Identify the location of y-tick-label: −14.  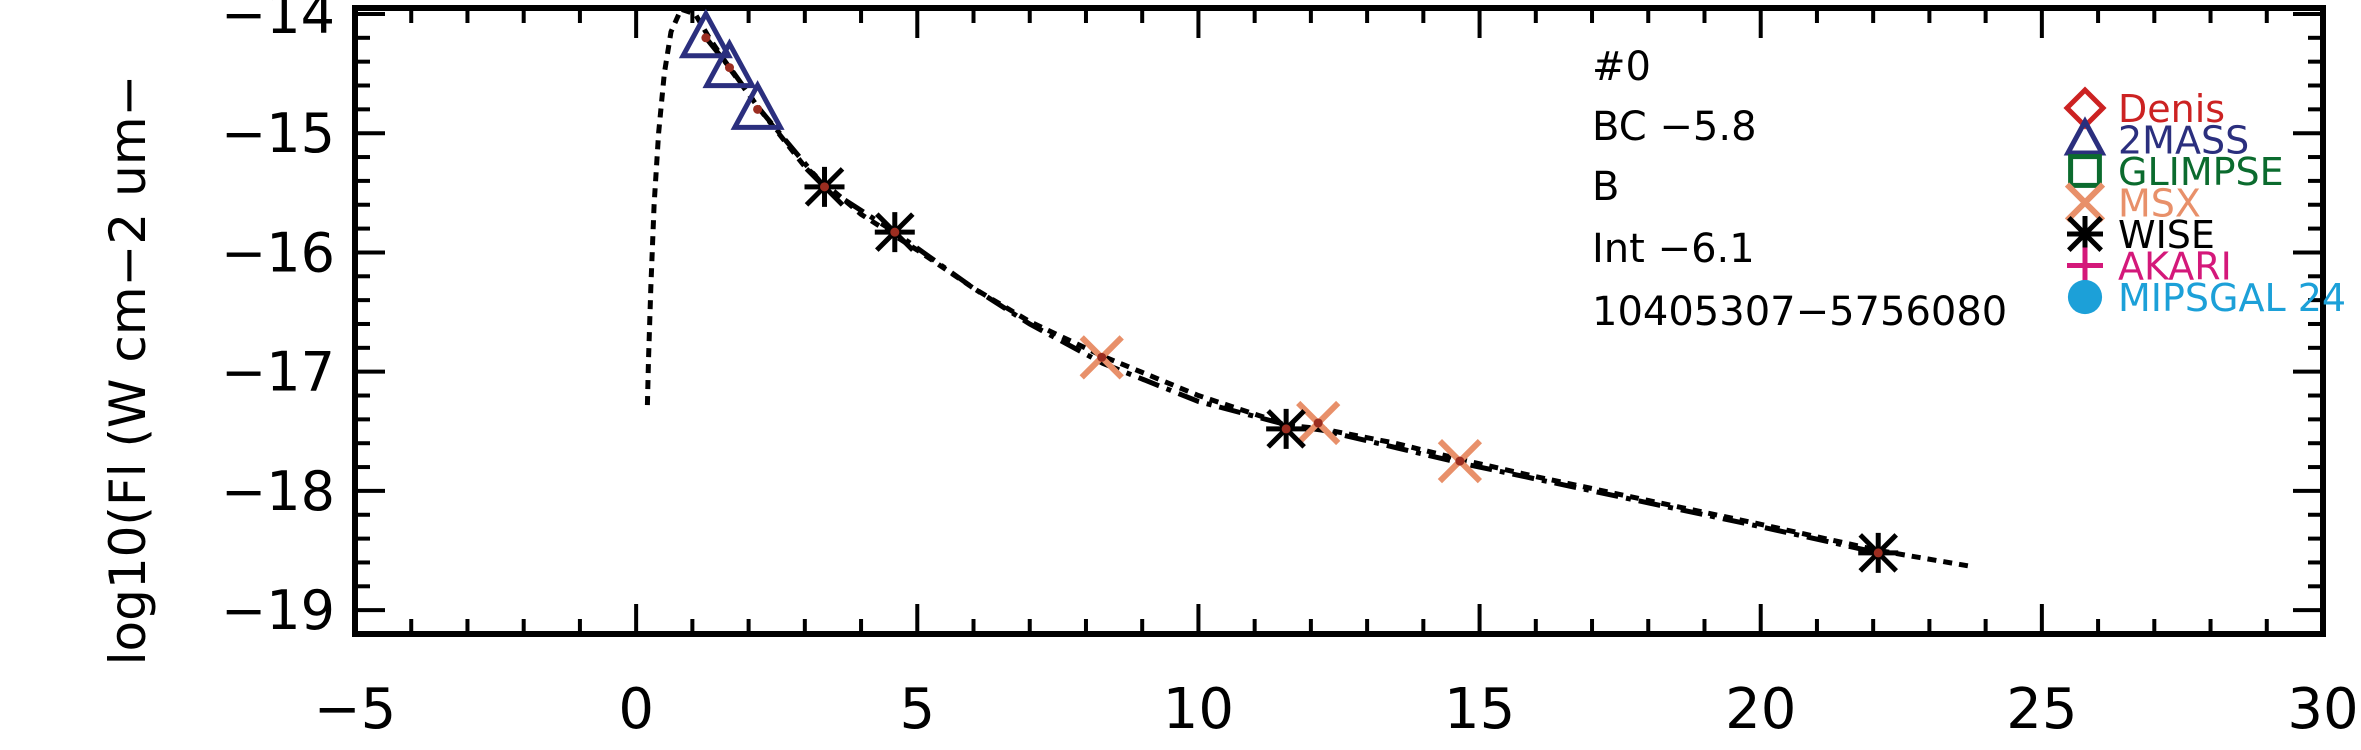
(278, 23).